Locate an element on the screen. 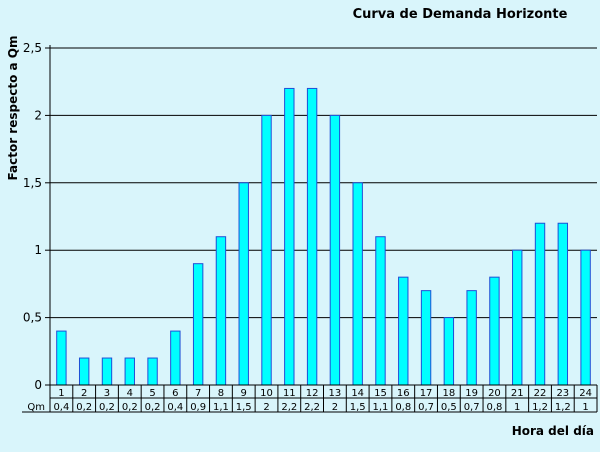 The height and width of the screenshot is (452, 600). x-axis-label: Hora del día is located at coordinates (553, 431).